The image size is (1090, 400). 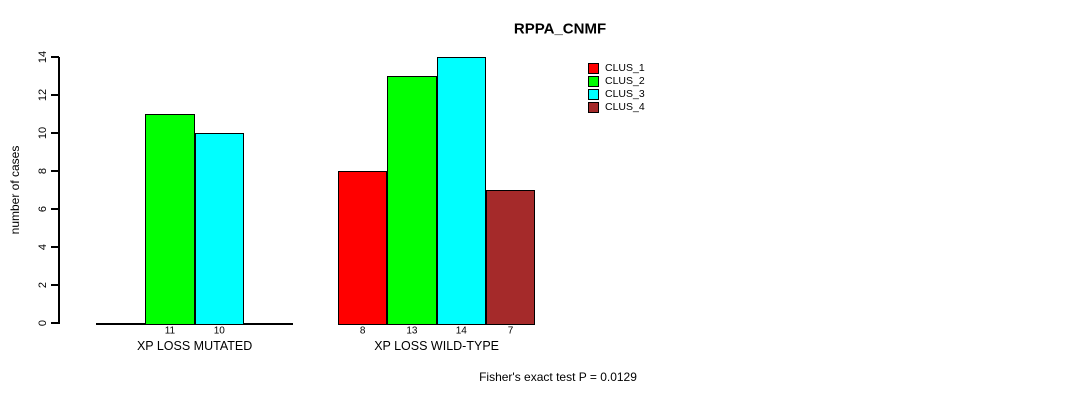 I want to click on bar-clus_1-group2, so click(x=363, y=248).